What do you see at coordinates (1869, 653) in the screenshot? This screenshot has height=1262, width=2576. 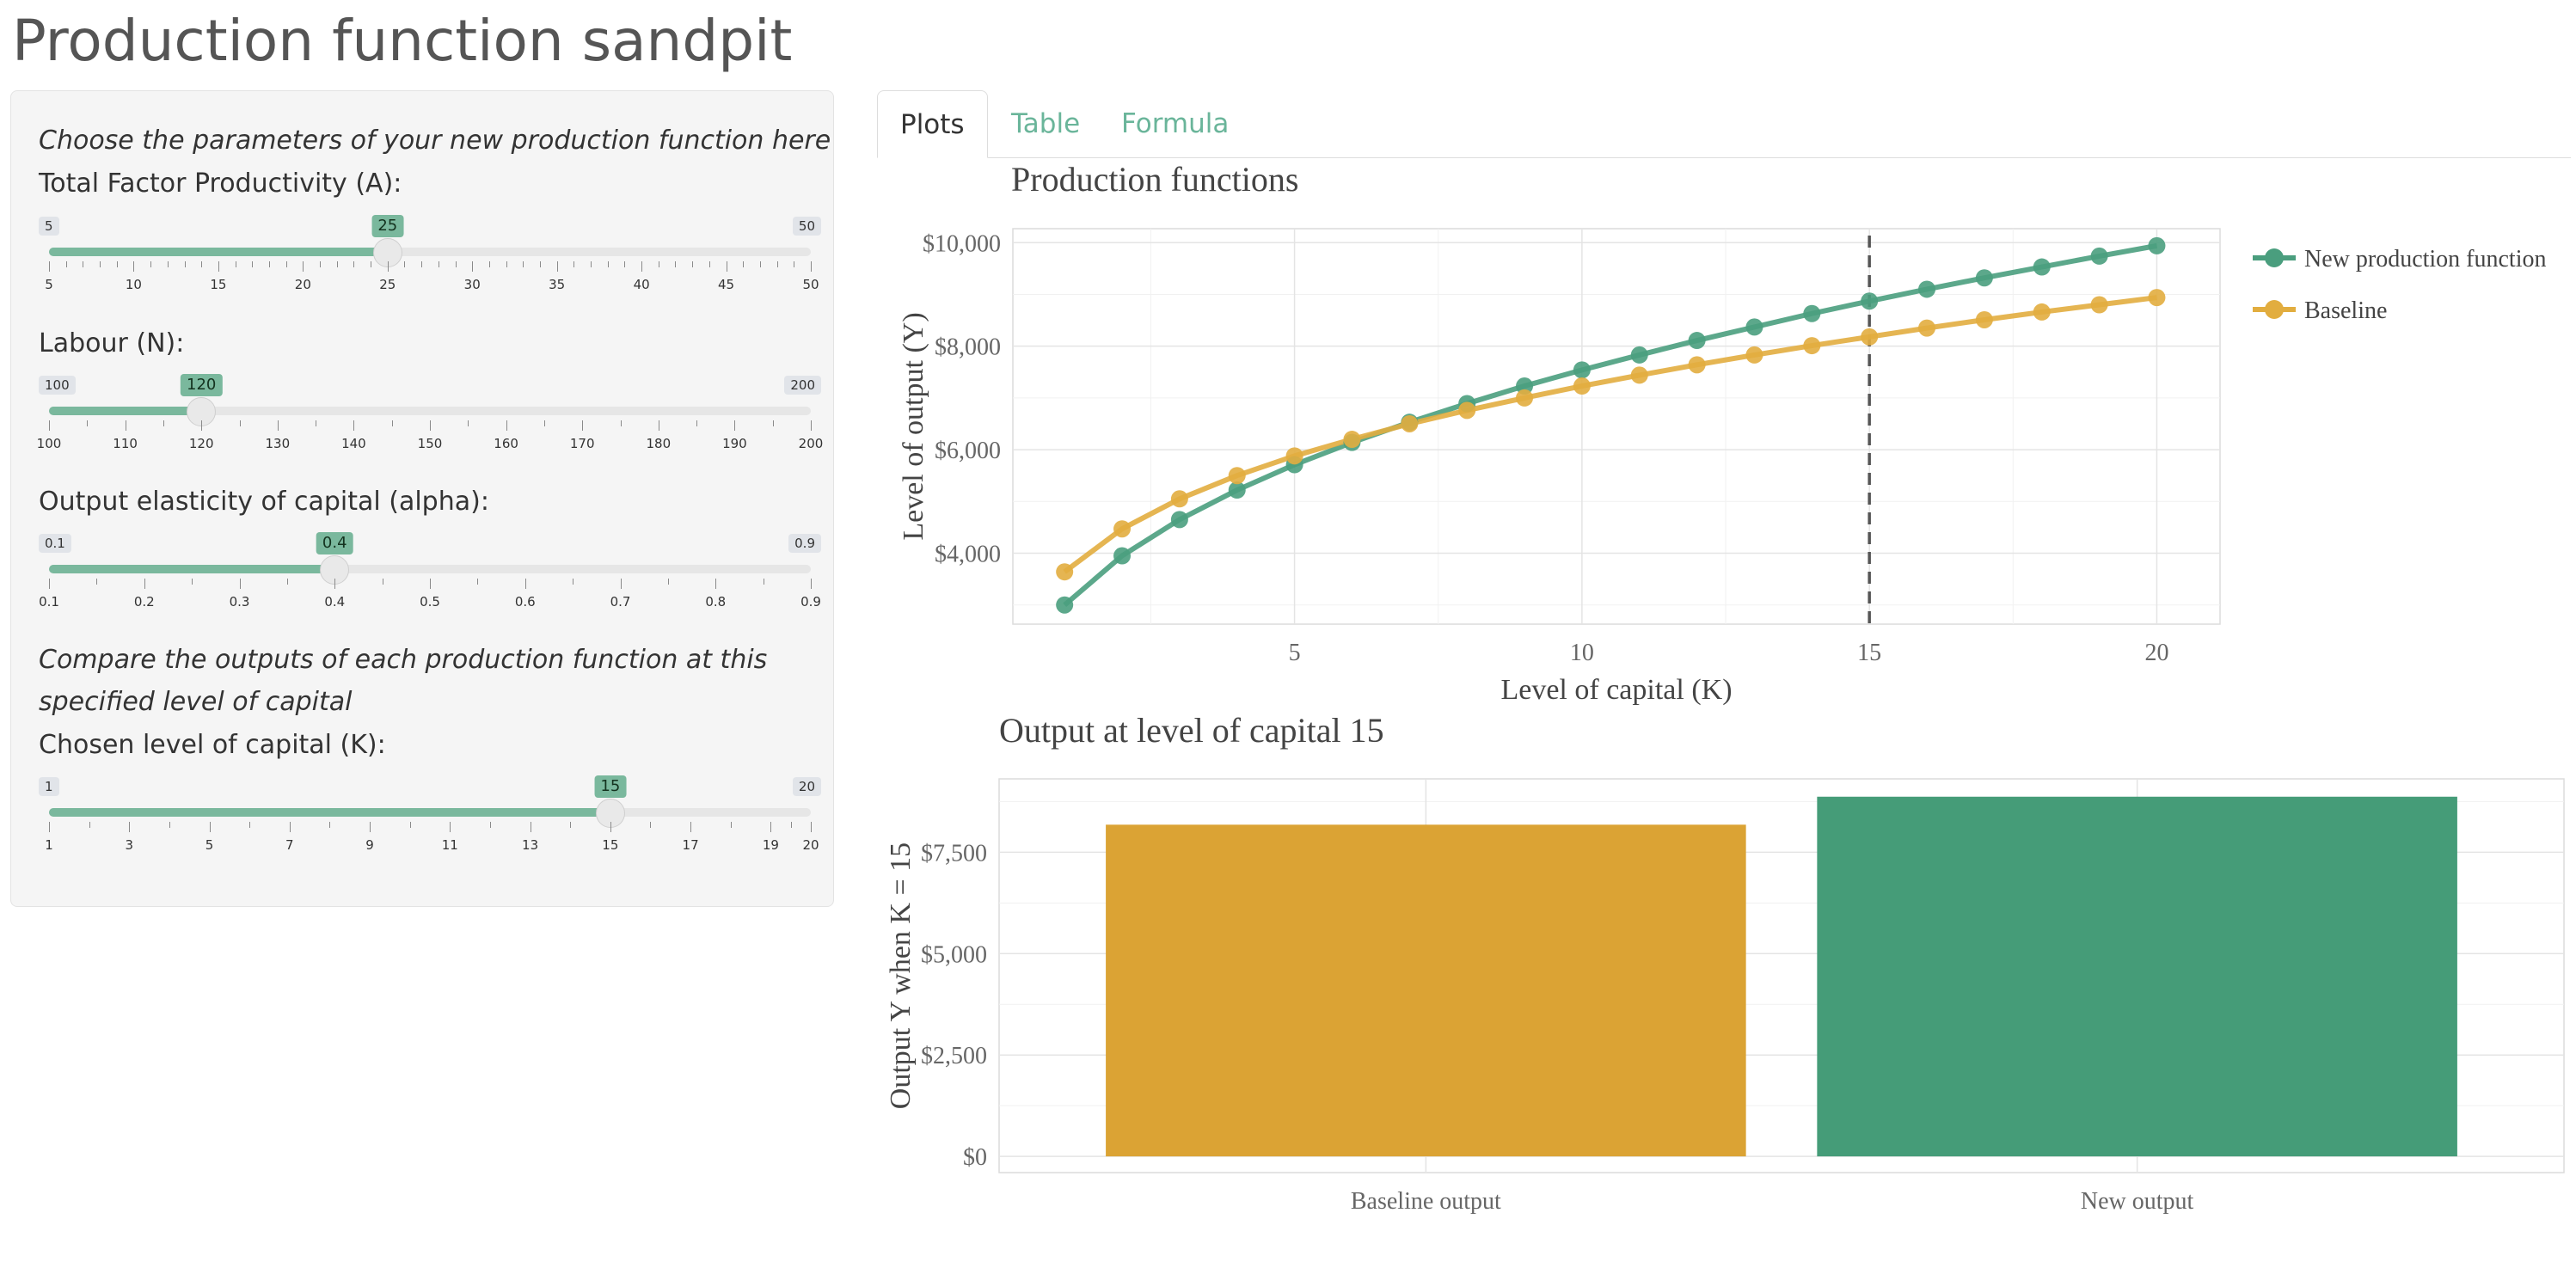 I see `x-tick-label: 15` at bounding box center [1869, 653].